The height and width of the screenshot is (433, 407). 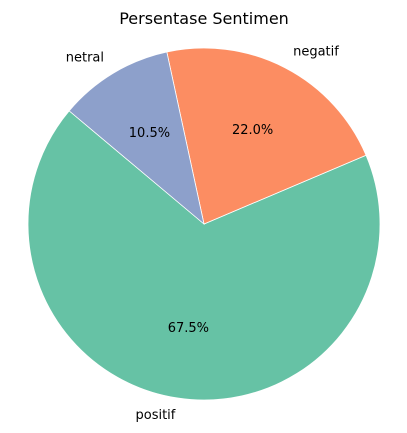 I want to click on chart-title: Persentase Sentimen, so click(x=204, y=18).